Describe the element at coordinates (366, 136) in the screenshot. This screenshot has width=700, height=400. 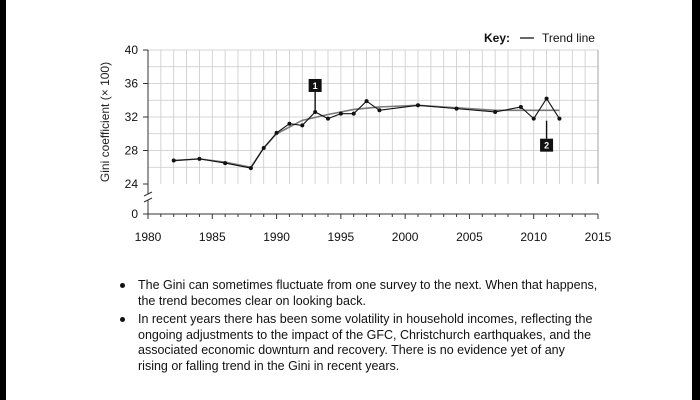
I see `trend-line` at that location.